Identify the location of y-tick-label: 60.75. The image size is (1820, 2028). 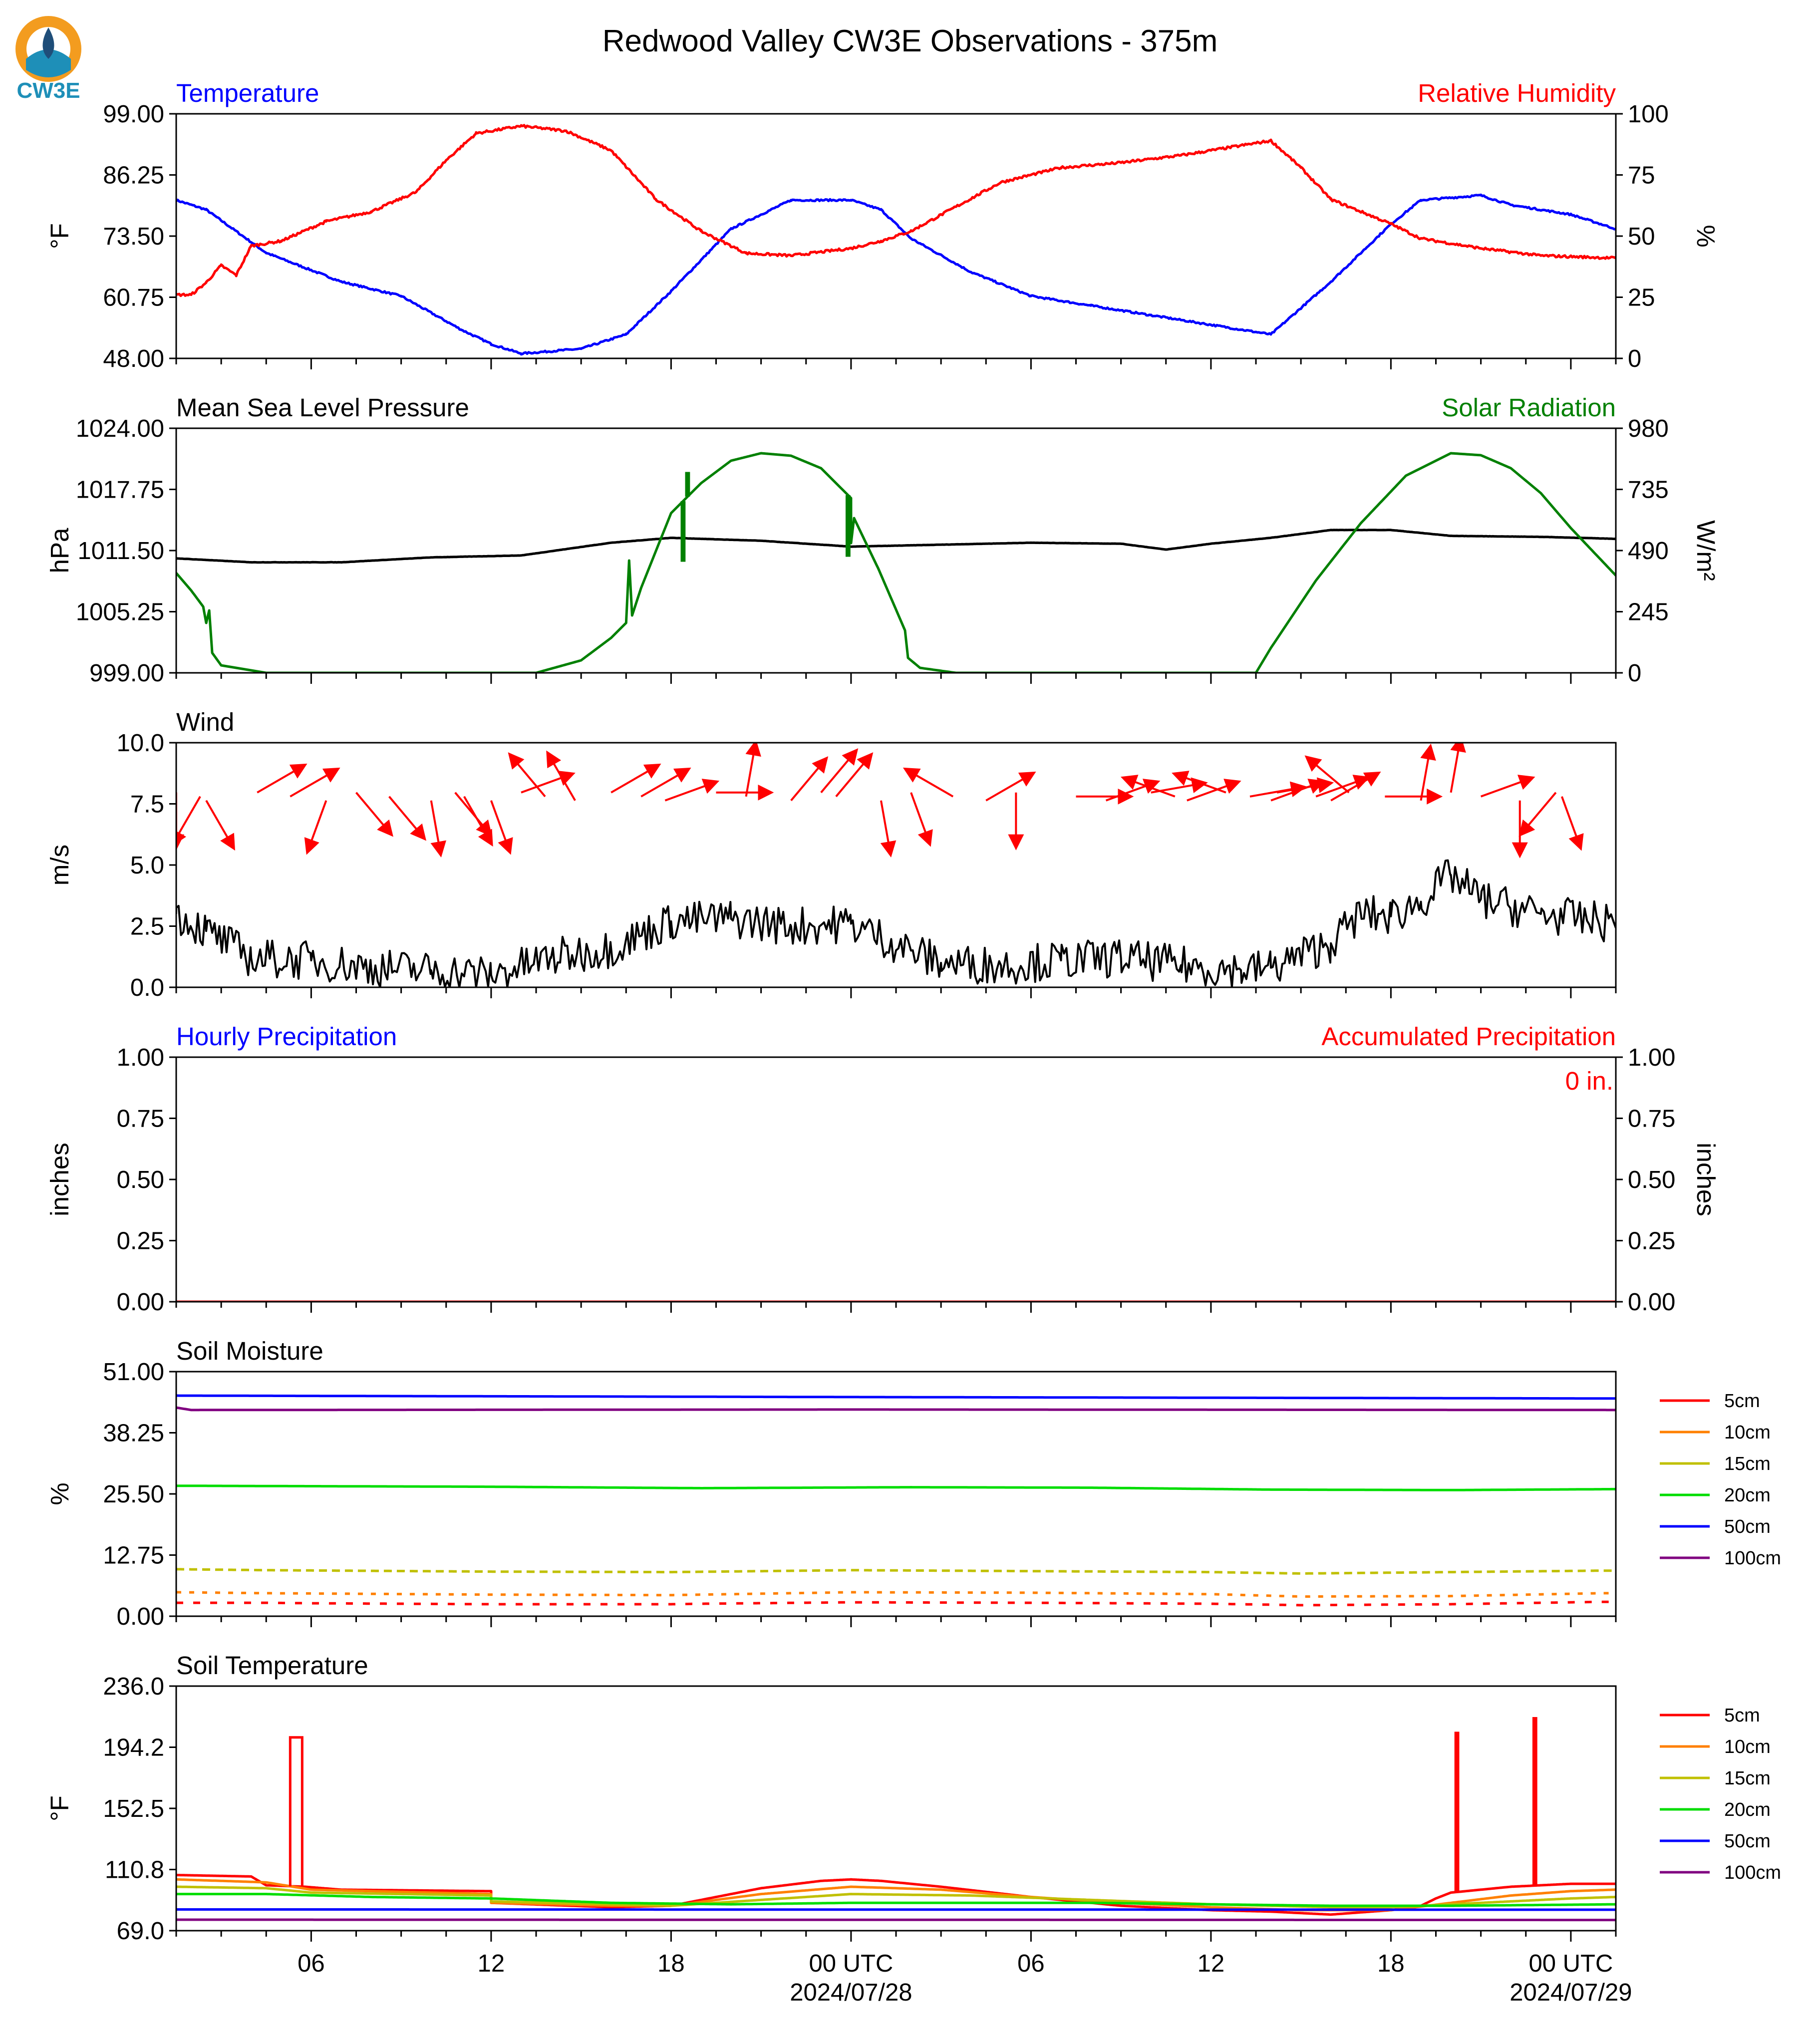
(133, 298).